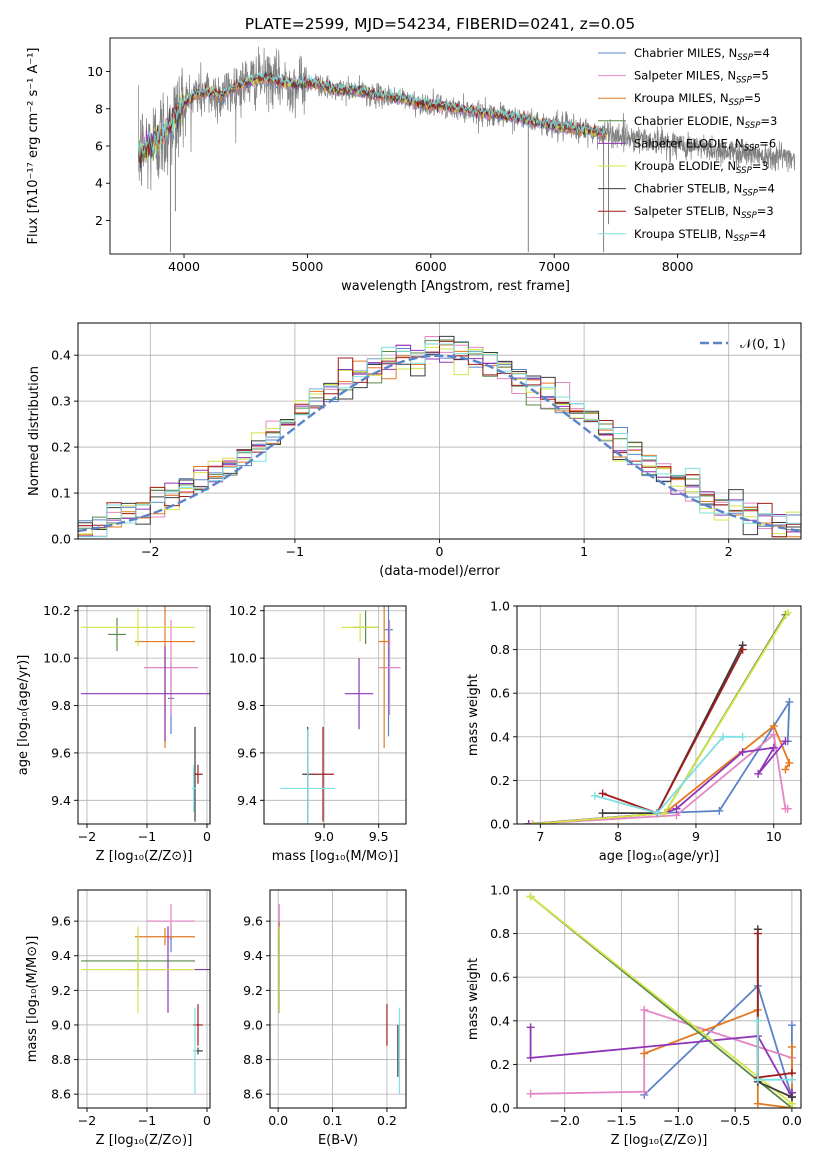 The width and height of the screenshot is (819, 1170). What do you see at coordinates (673, 729) in the screenshot?
I see `weight-line-chabrier_stelib` at bounding box center [673, 729].